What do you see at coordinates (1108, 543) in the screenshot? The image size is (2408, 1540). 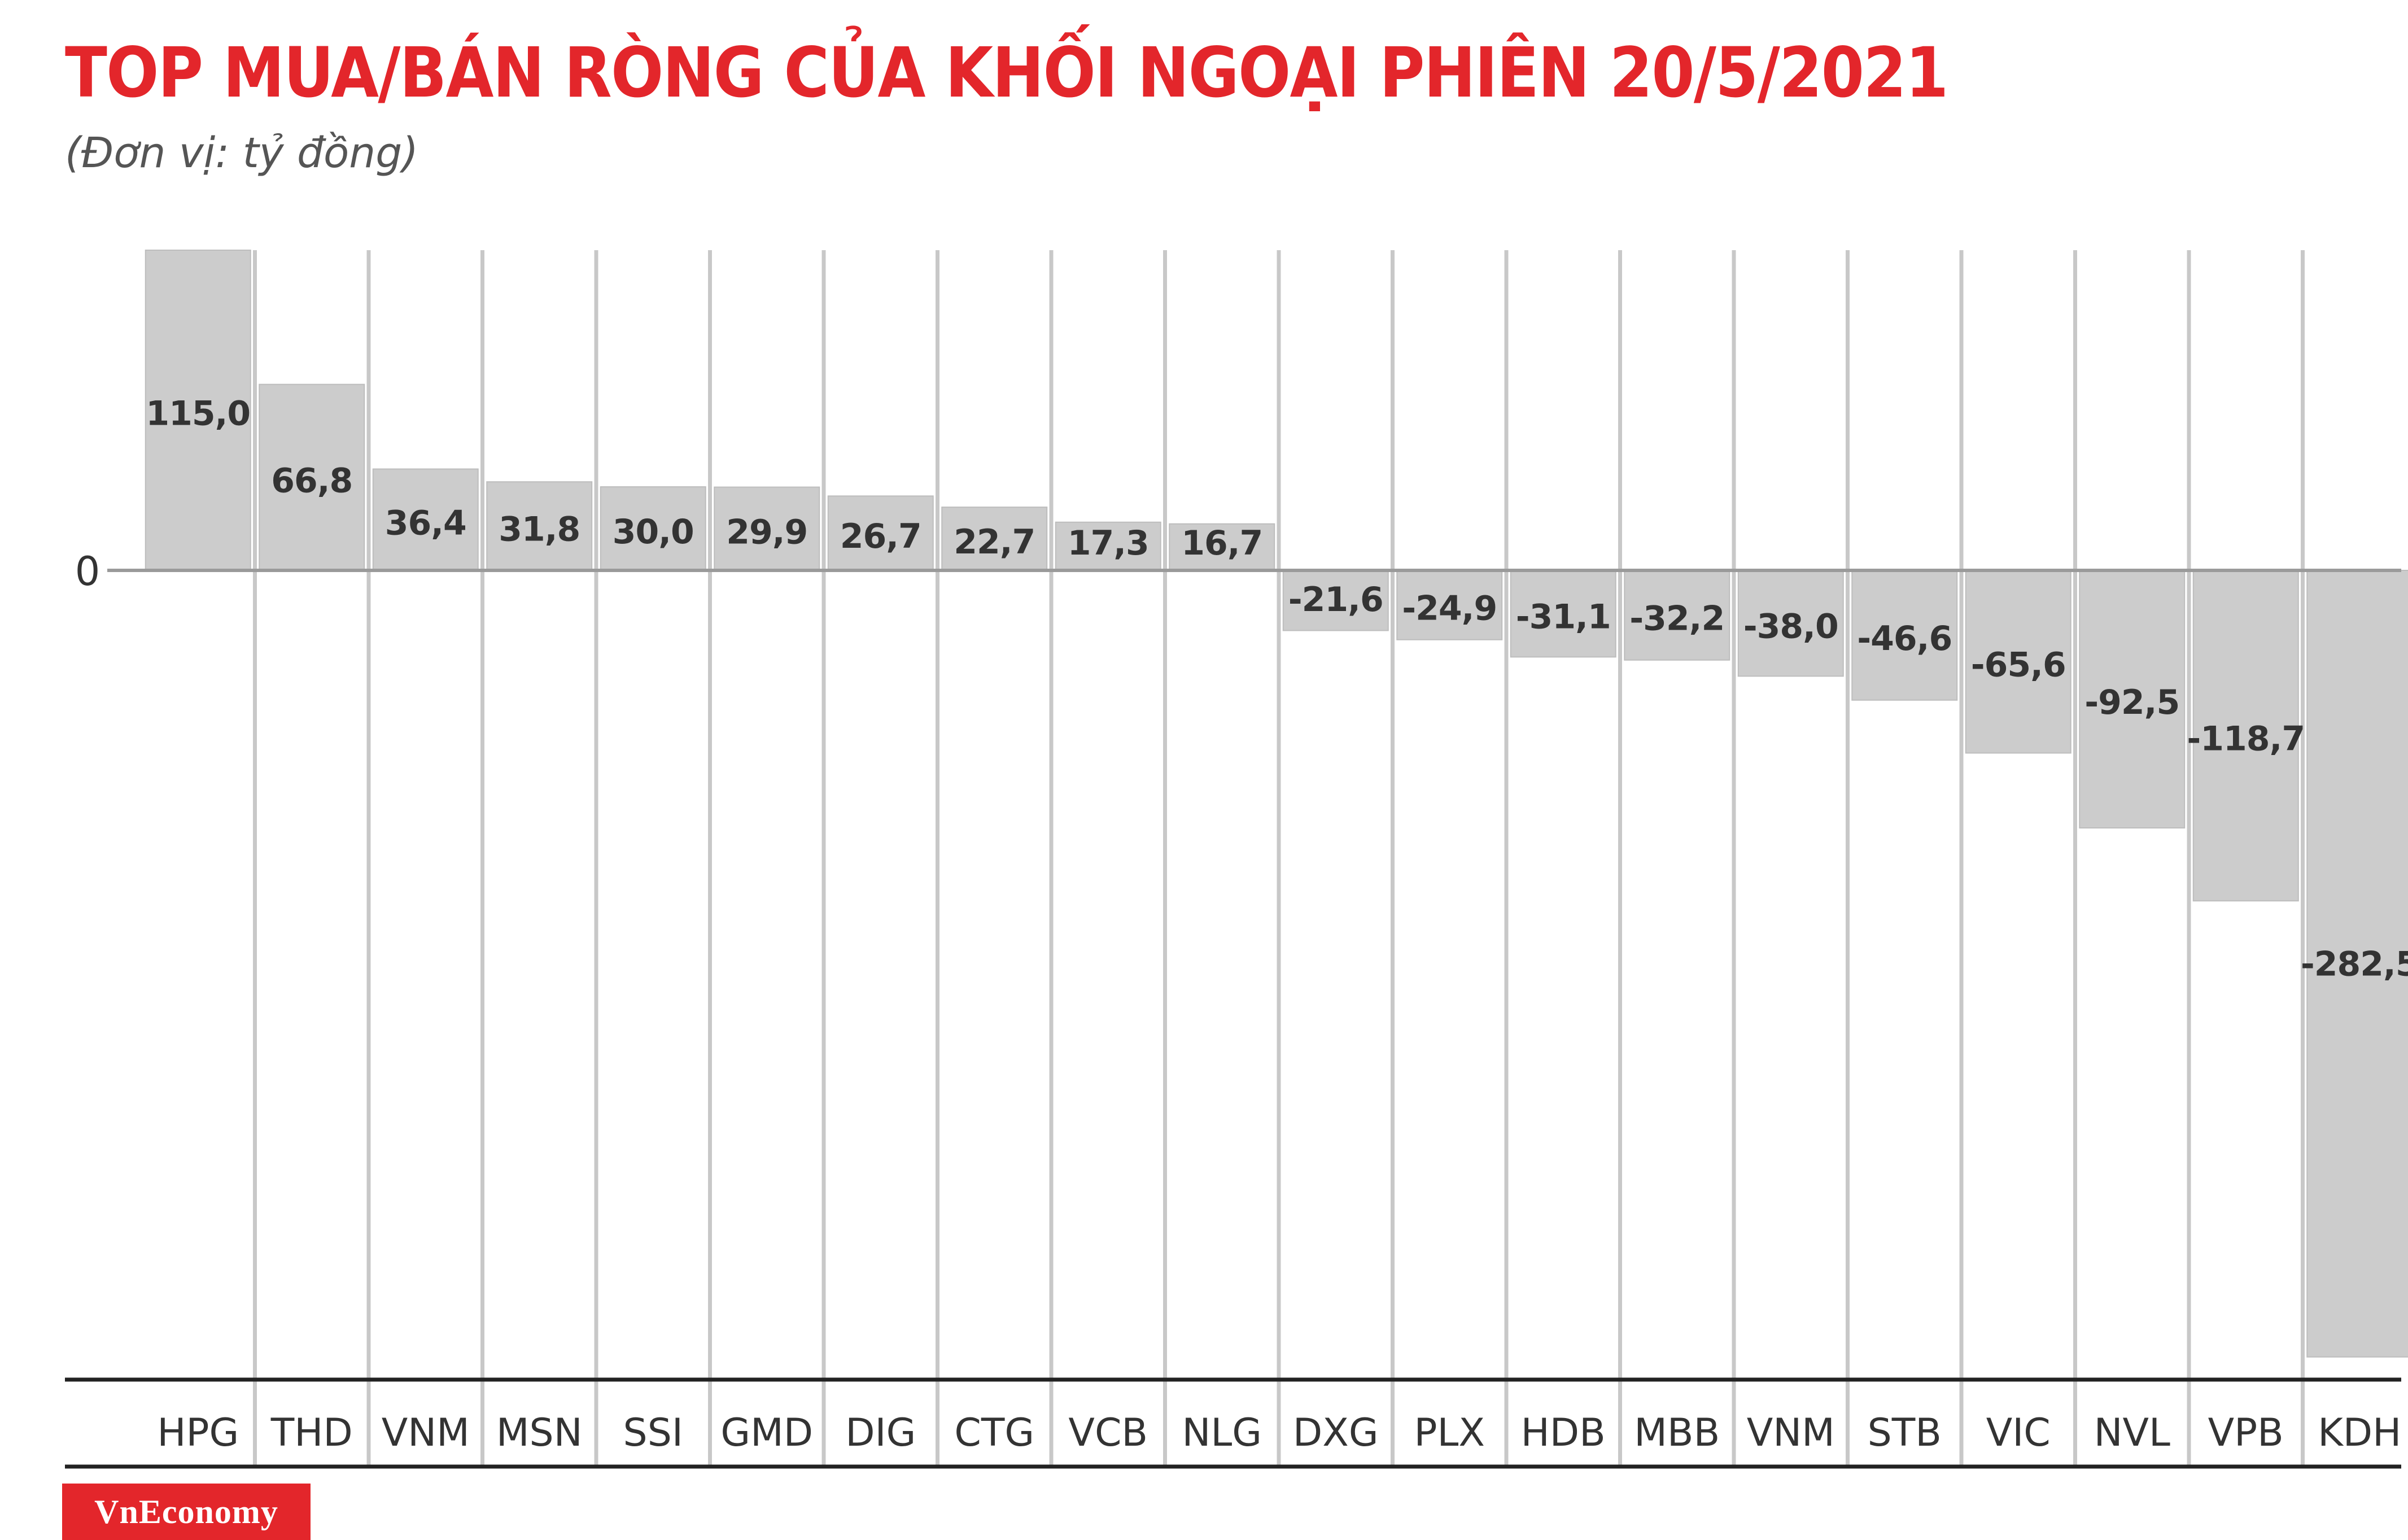 I see `data-label: 17,3` at bounding box center [1108, 543].